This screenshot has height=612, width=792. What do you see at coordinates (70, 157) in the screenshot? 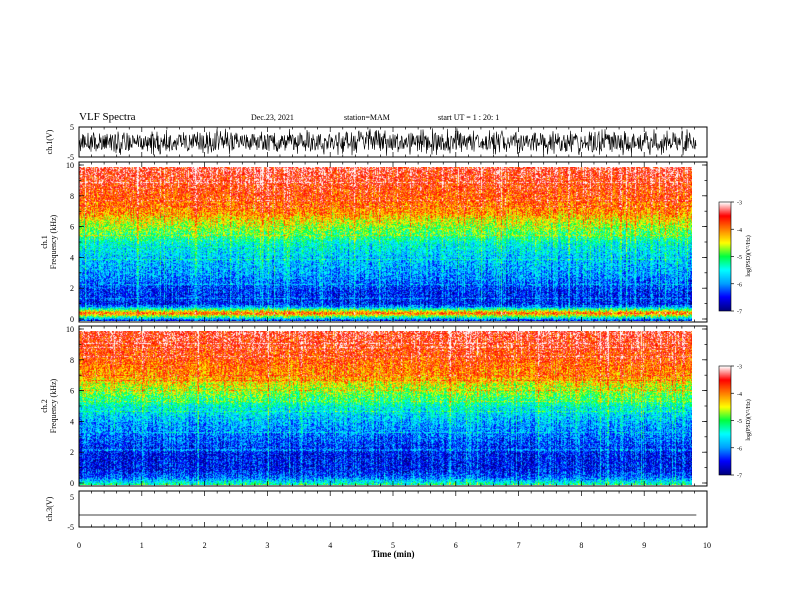
I see `ch1-ytick-bottom: -5` at bounding box center [70, 157].